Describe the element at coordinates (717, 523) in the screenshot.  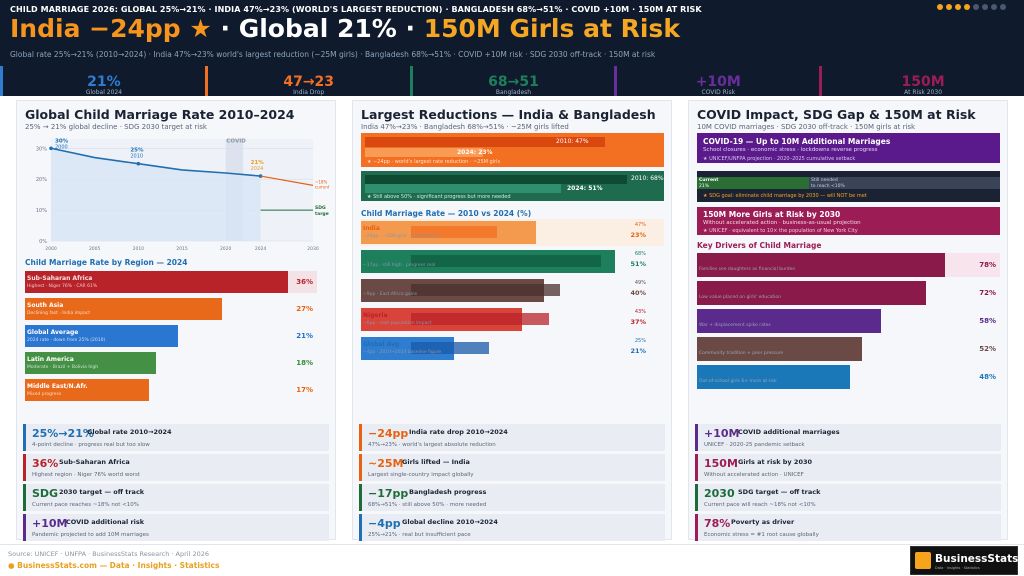
I see `stat-big: 78%` at that location.